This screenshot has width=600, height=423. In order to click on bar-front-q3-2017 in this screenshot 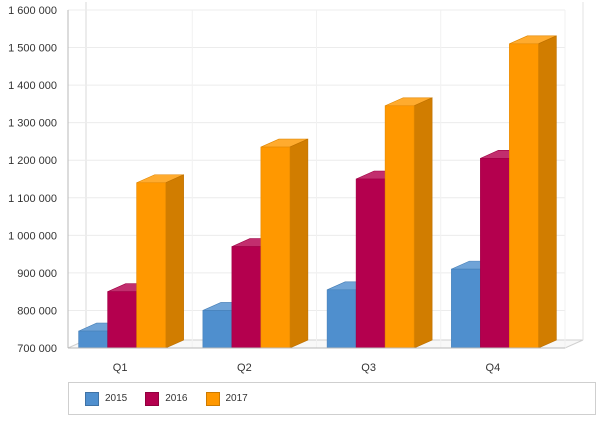, I will do `click(399, 227)`.